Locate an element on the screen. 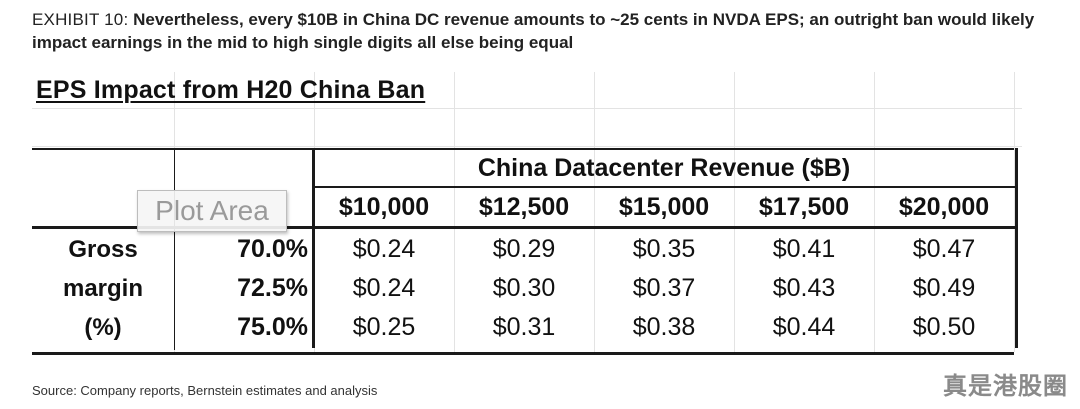 This screenshot has height=409, width=1080. column-header: $15,000 is located at coordinates (664, 207).